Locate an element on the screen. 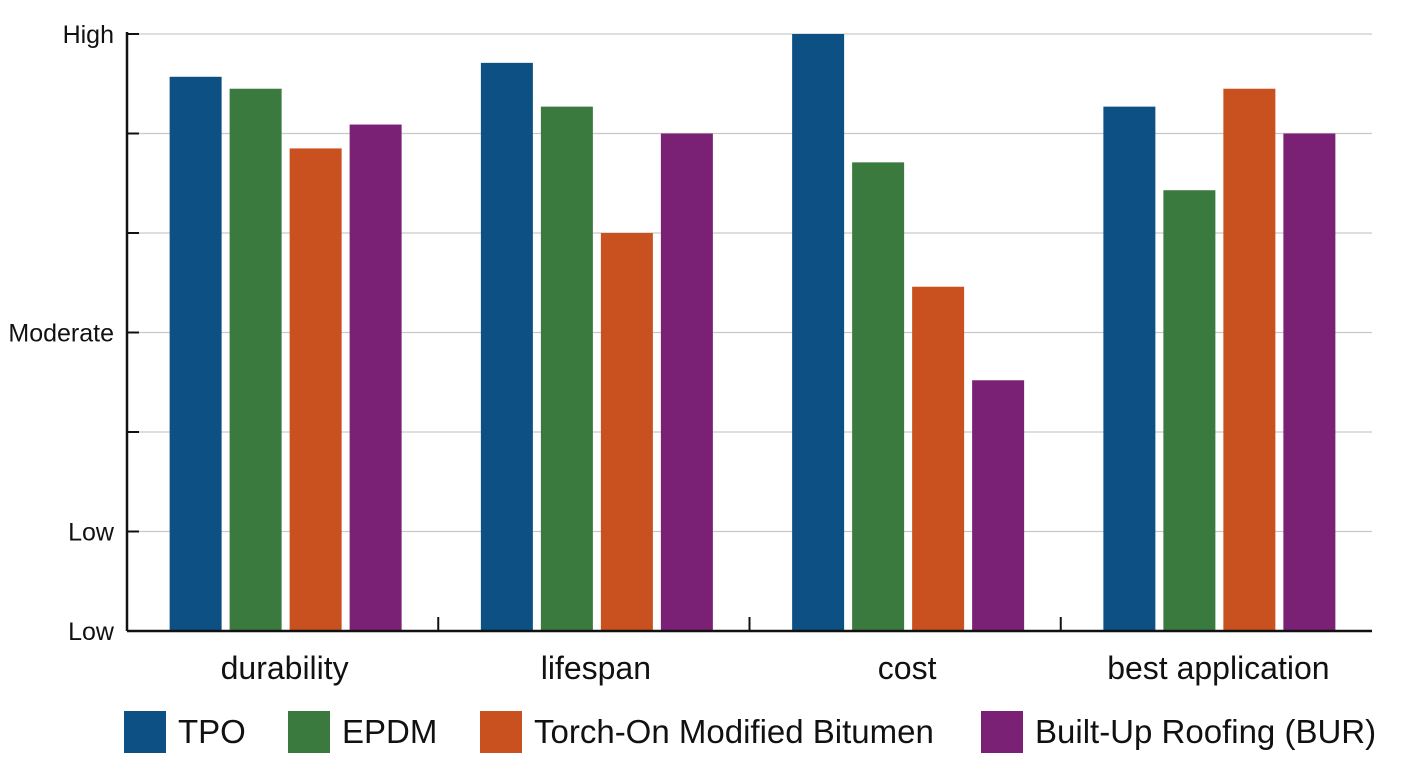 The width and height of the screenshot is (1408, 768). legend-swatch-tpo is located at coordinates (145, 732).